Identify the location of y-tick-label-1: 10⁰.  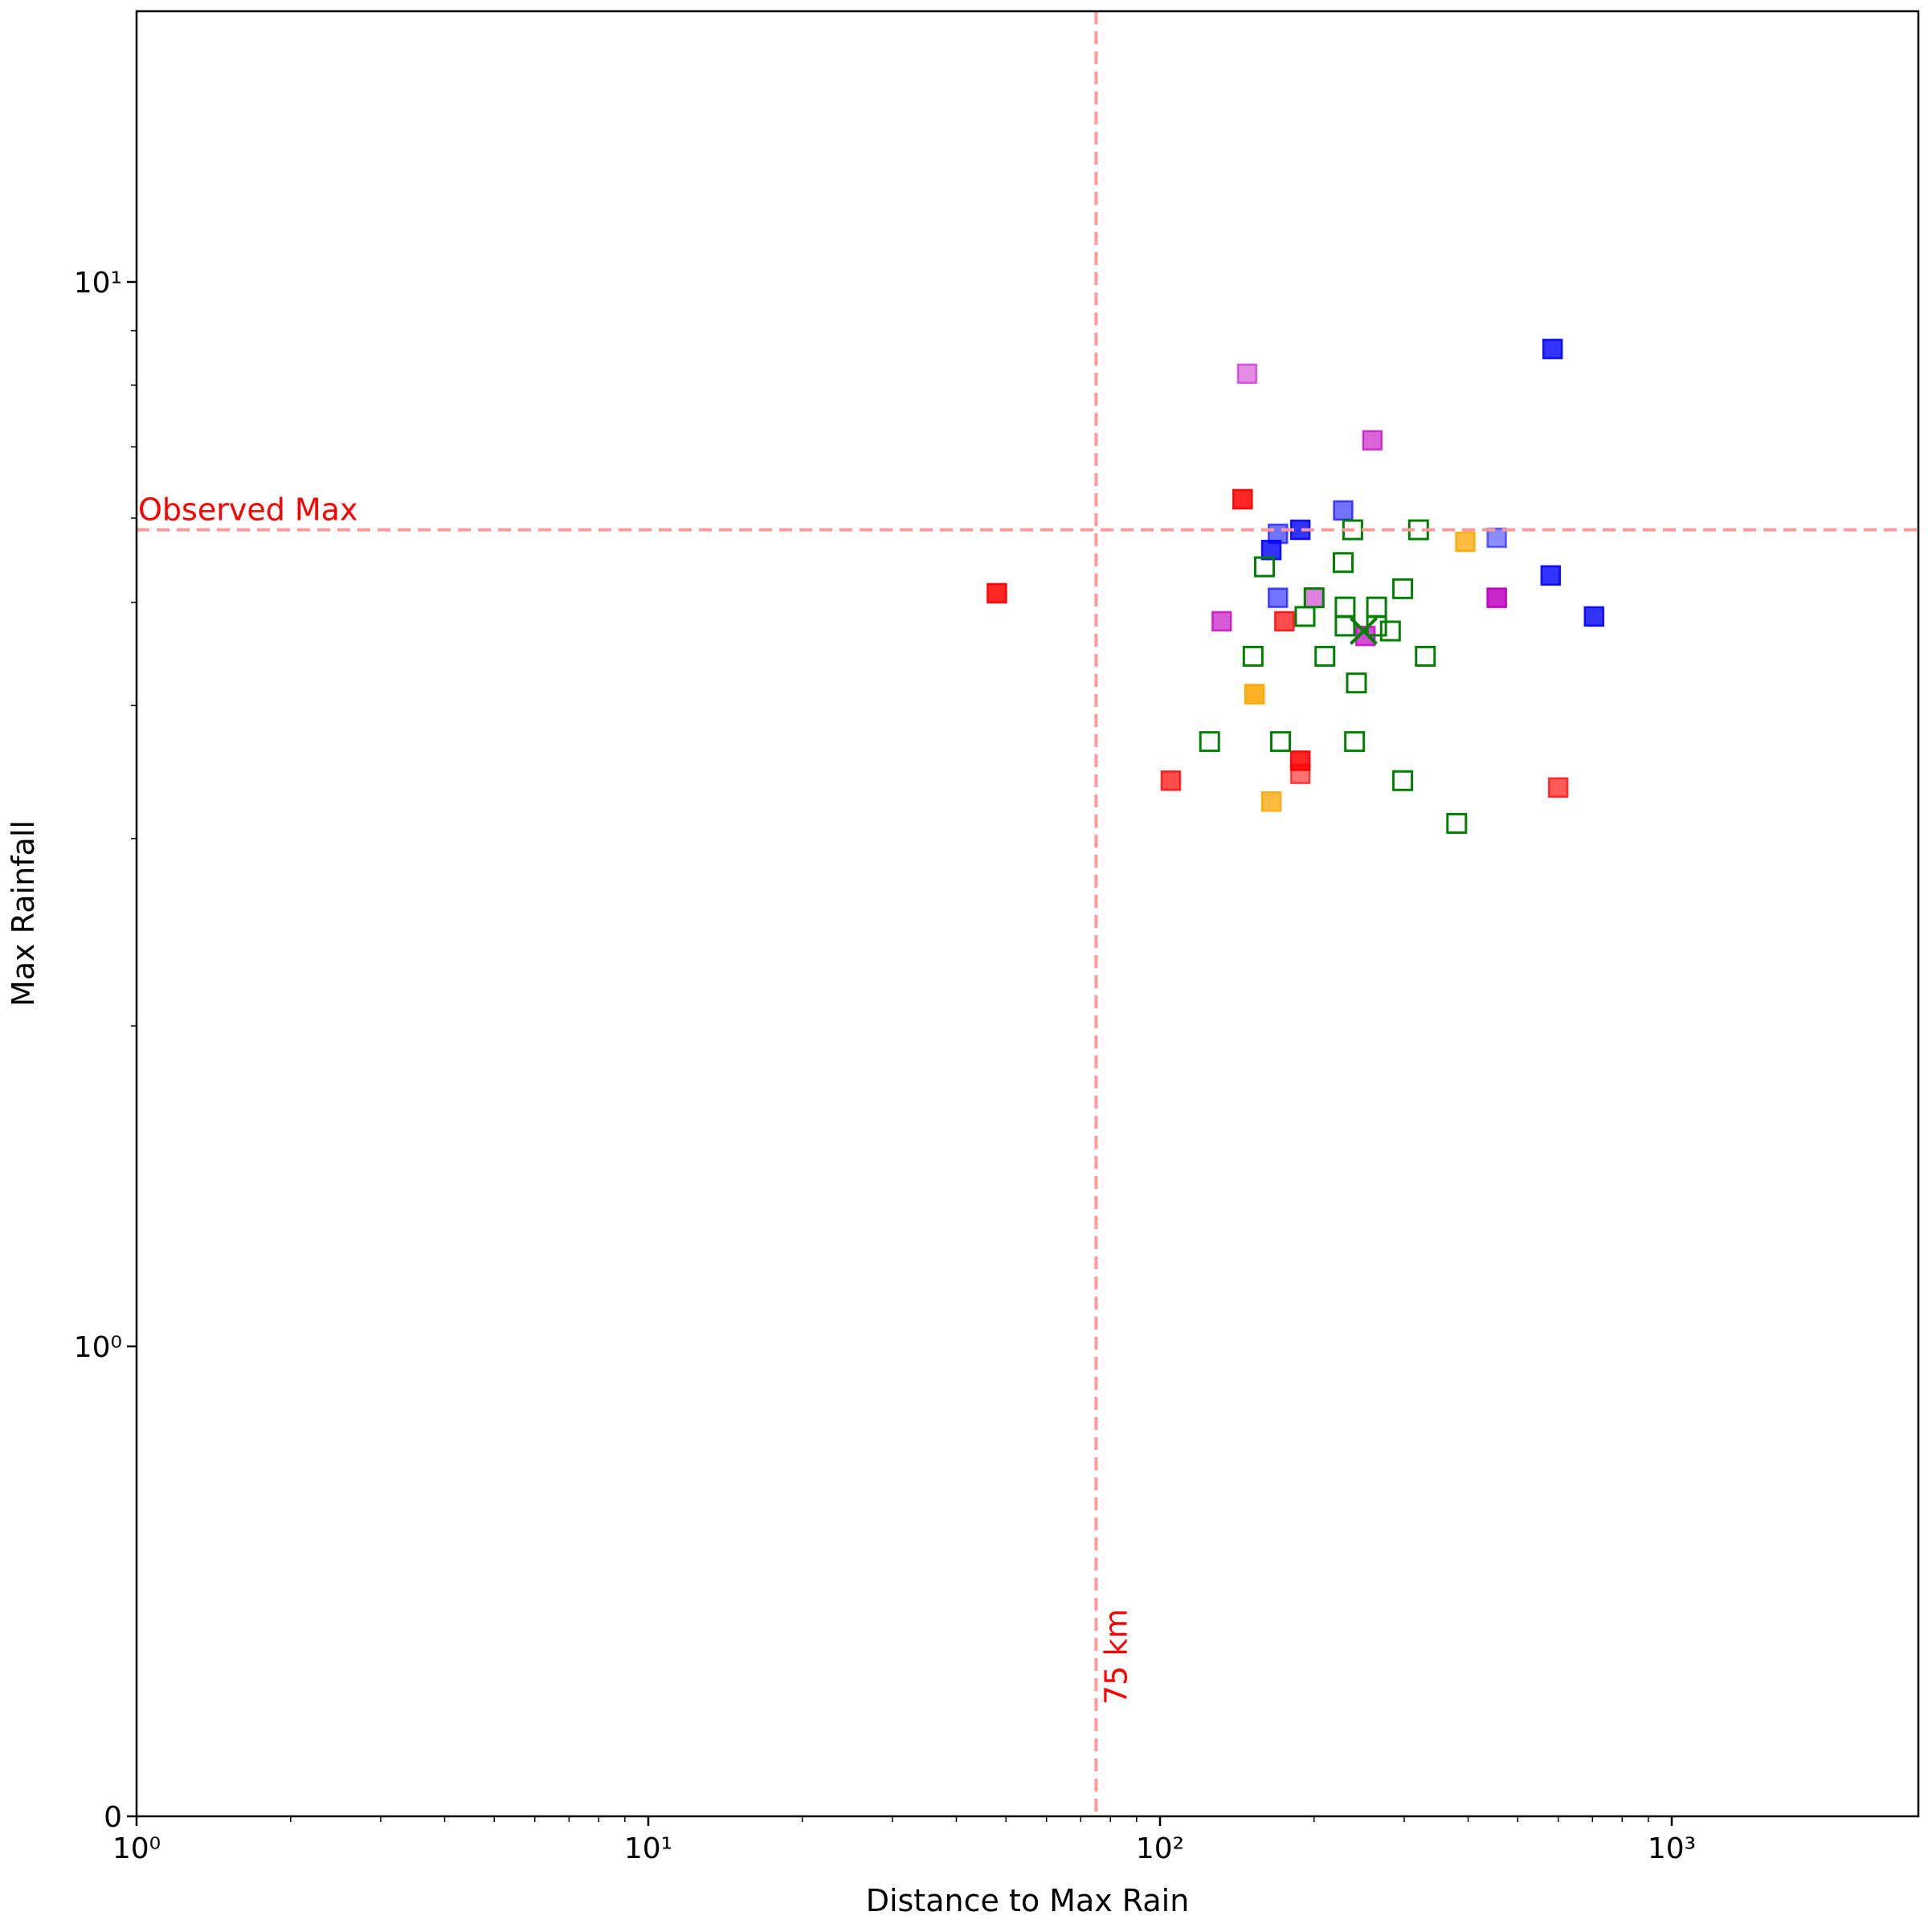
(98, 1347).